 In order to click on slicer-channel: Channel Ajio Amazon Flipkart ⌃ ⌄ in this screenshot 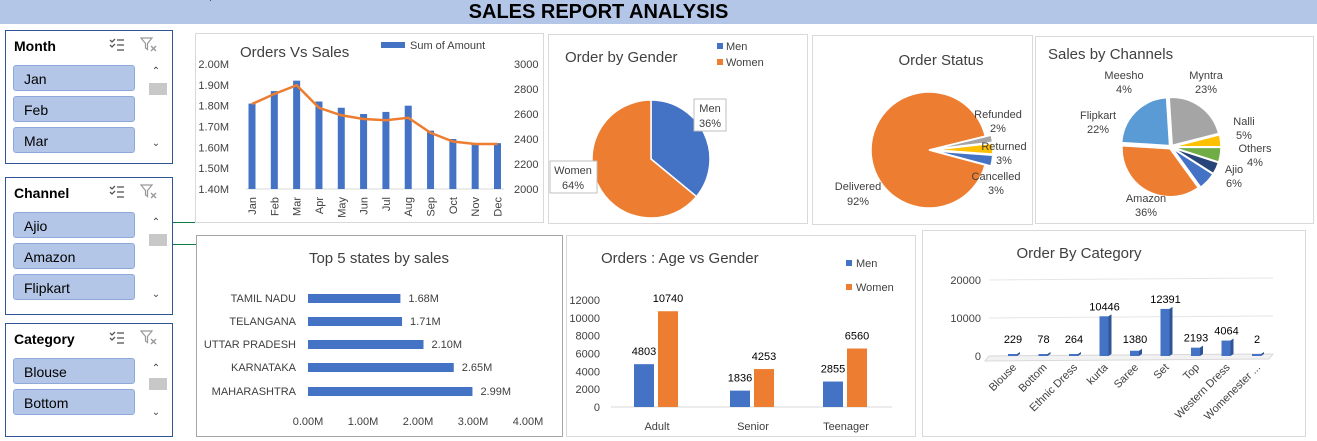, I will do `click(89, 246)`.